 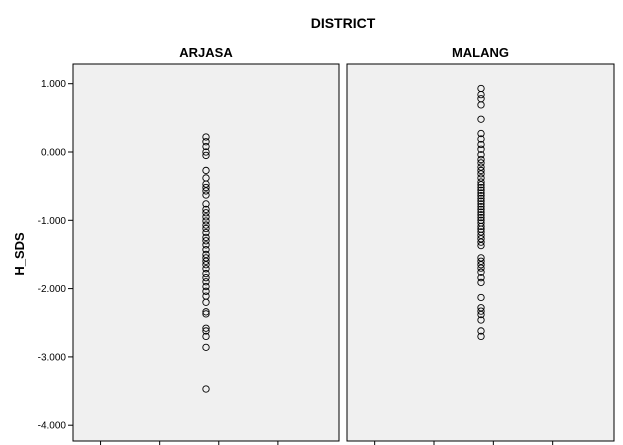 What do you see at coordinates (343, 23) in the screenshot?
I see `chart-title: DISTRICT` at bounding box center [343, 23].